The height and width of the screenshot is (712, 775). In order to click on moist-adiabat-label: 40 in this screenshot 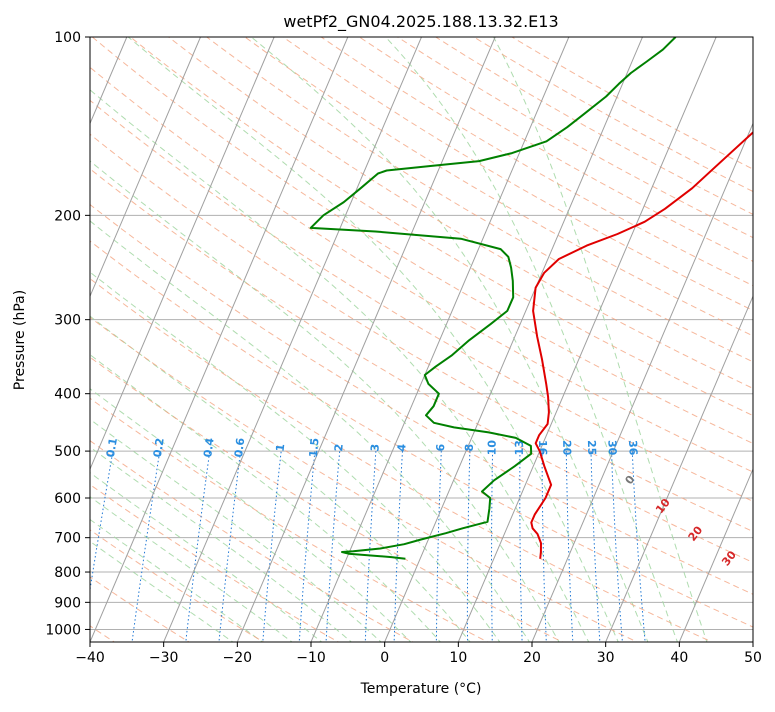, I will do `click(760, 590)`.